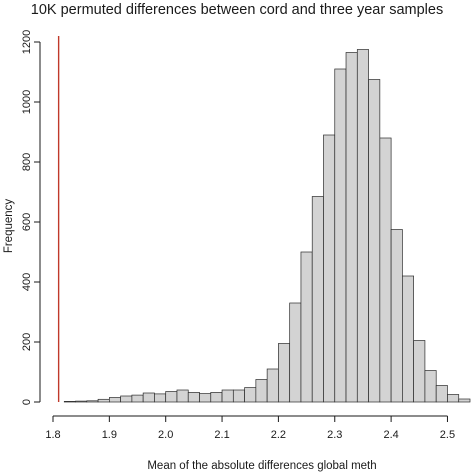  What do you see at coordinates (52, 435) in the screenshot?
I see `x-tick-label: 1.8` at bounding box center [52, 435].